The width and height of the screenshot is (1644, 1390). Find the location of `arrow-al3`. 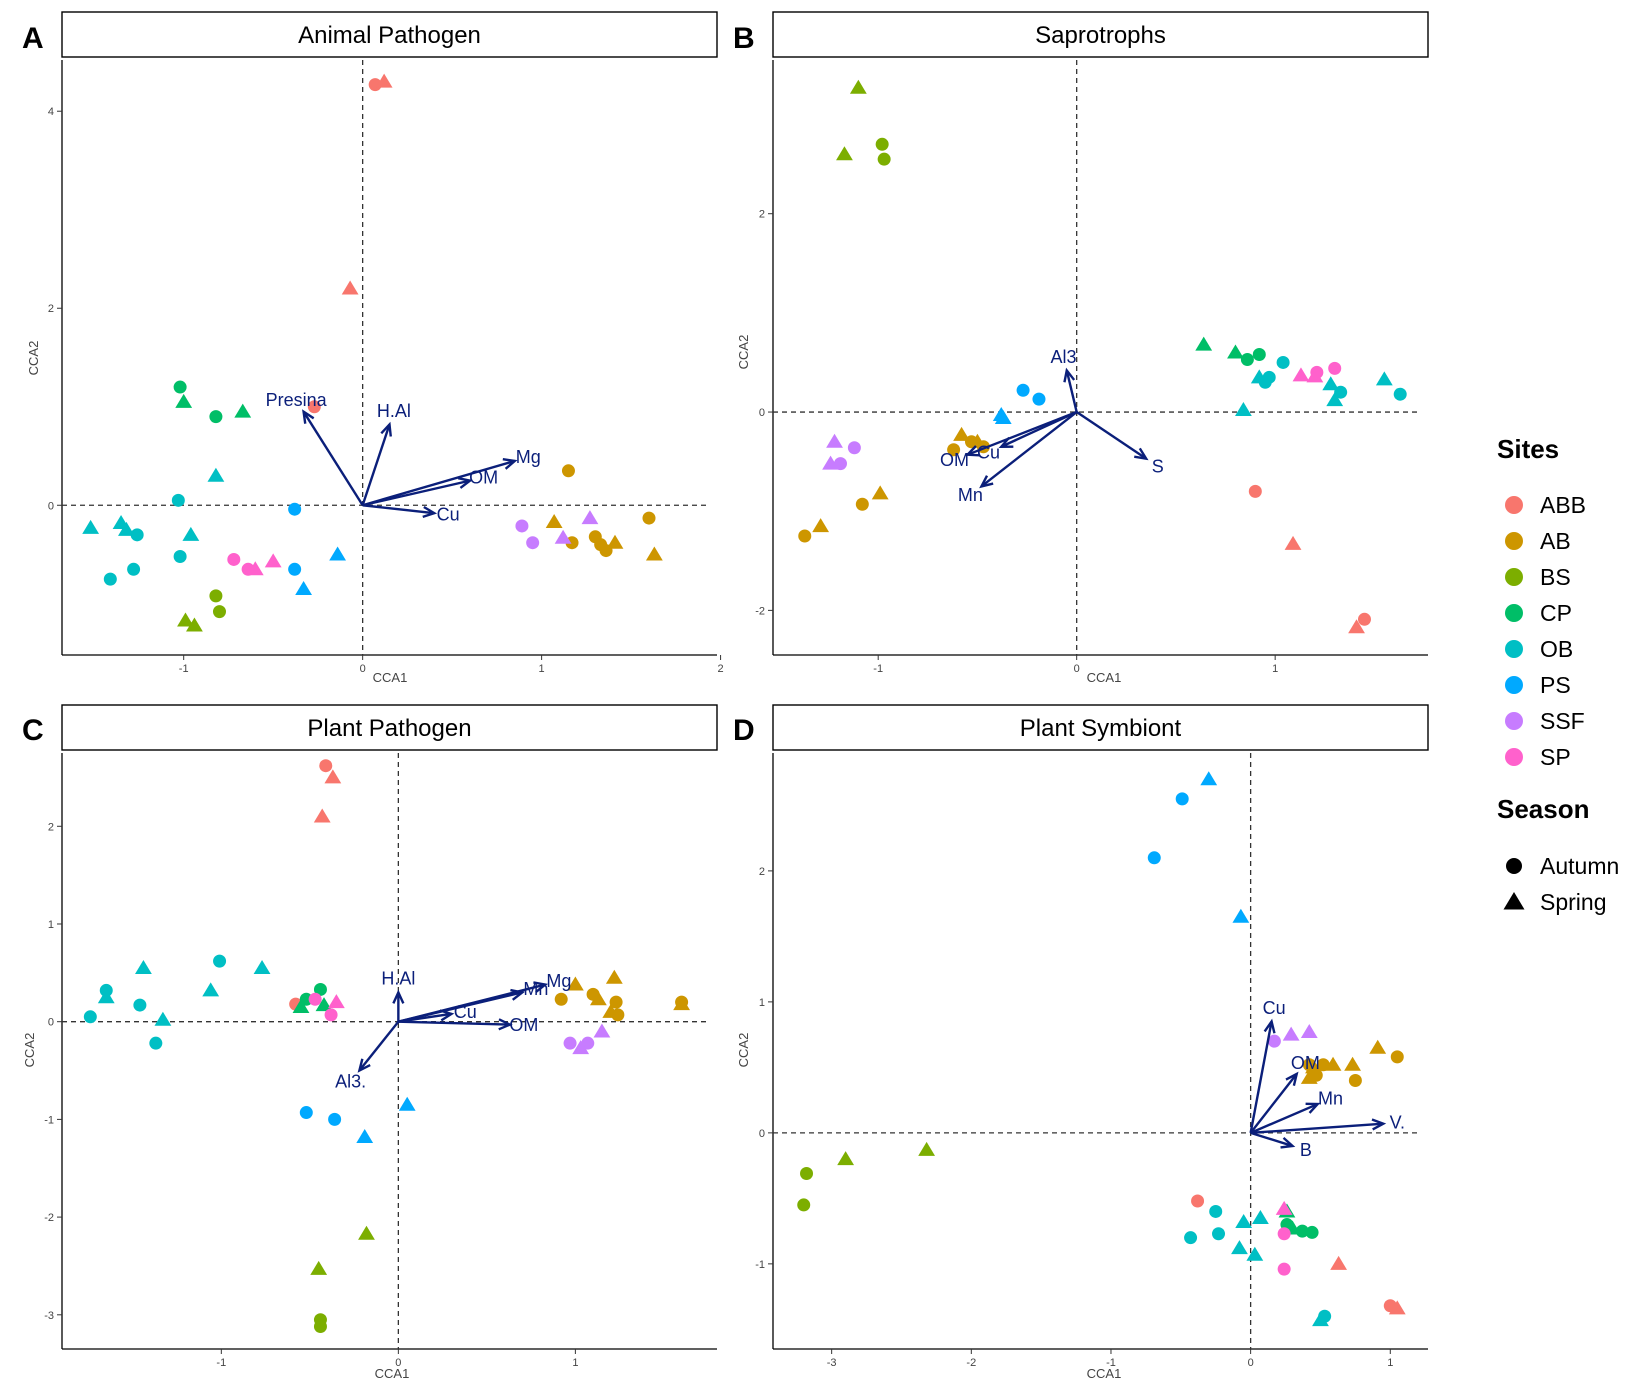

arrow-al3 is located at coordinates (379, 1046).